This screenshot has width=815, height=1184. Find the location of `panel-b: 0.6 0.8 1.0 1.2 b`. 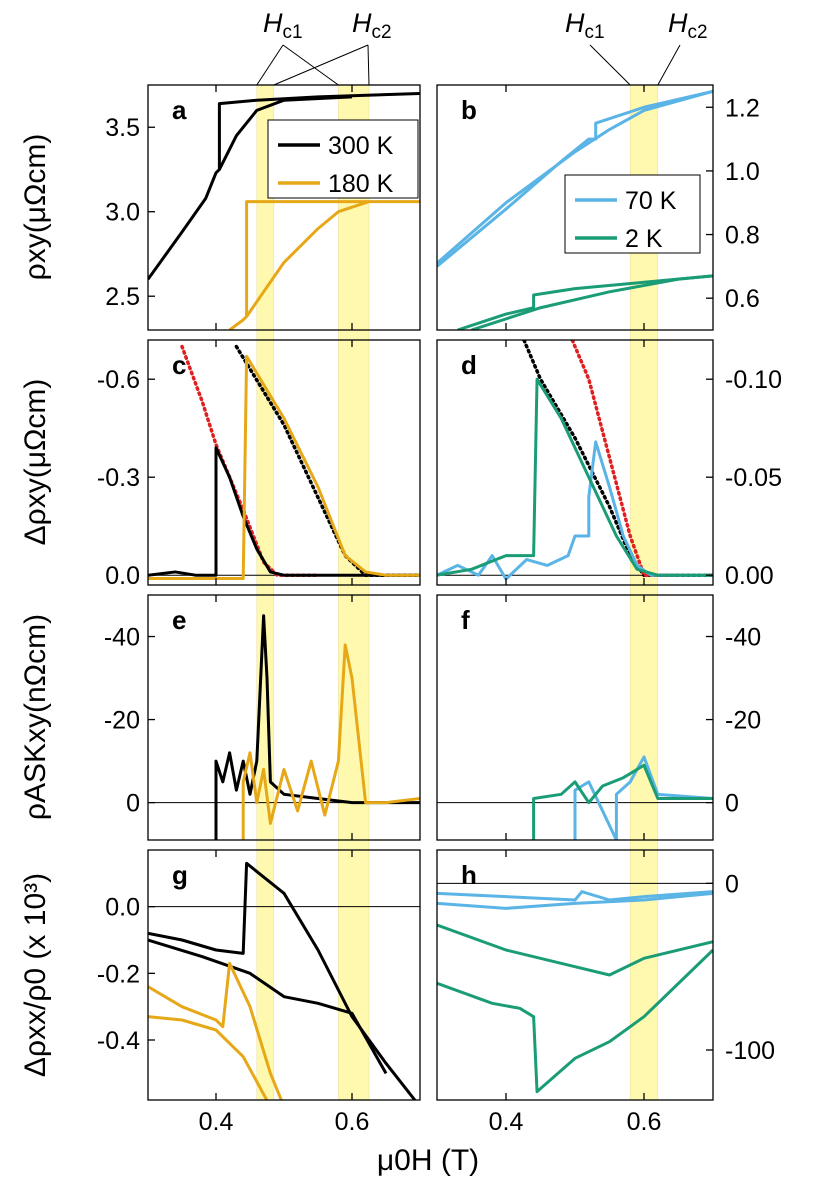

panel-b: 0.6 0.8 1.0 1.2 b is located at coordinates (598, 207).